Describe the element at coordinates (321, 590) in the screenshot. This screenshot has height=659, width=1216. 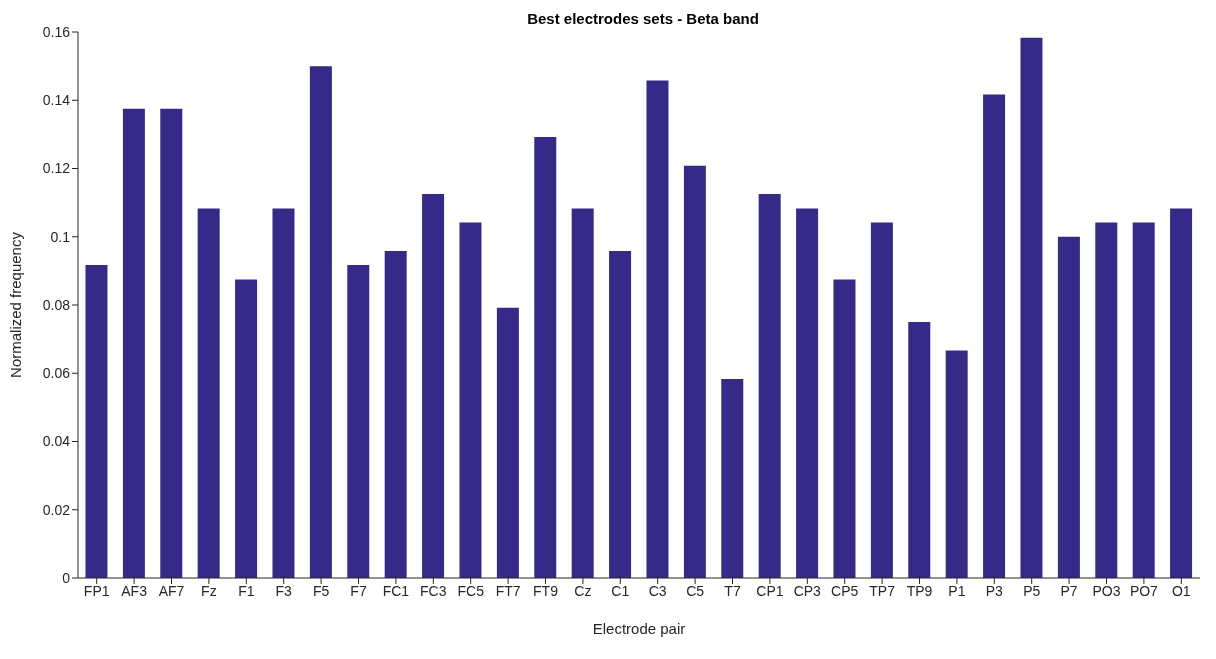
I see `x-tick-label: F5` at that location.